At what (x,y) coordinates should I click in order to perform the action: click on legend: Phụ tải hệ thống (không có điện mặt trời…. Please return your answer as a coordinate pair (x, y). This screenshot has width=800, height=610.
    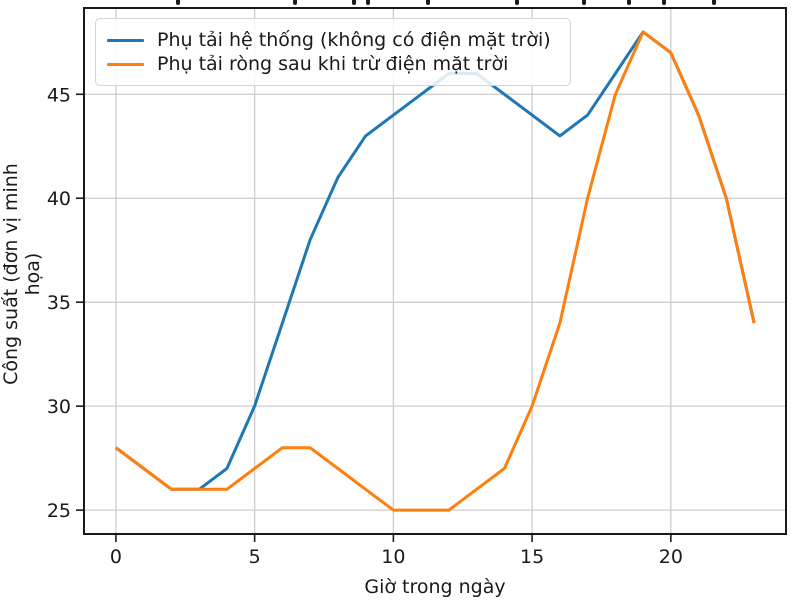
    Looking at the image, I should click on (333, 52).